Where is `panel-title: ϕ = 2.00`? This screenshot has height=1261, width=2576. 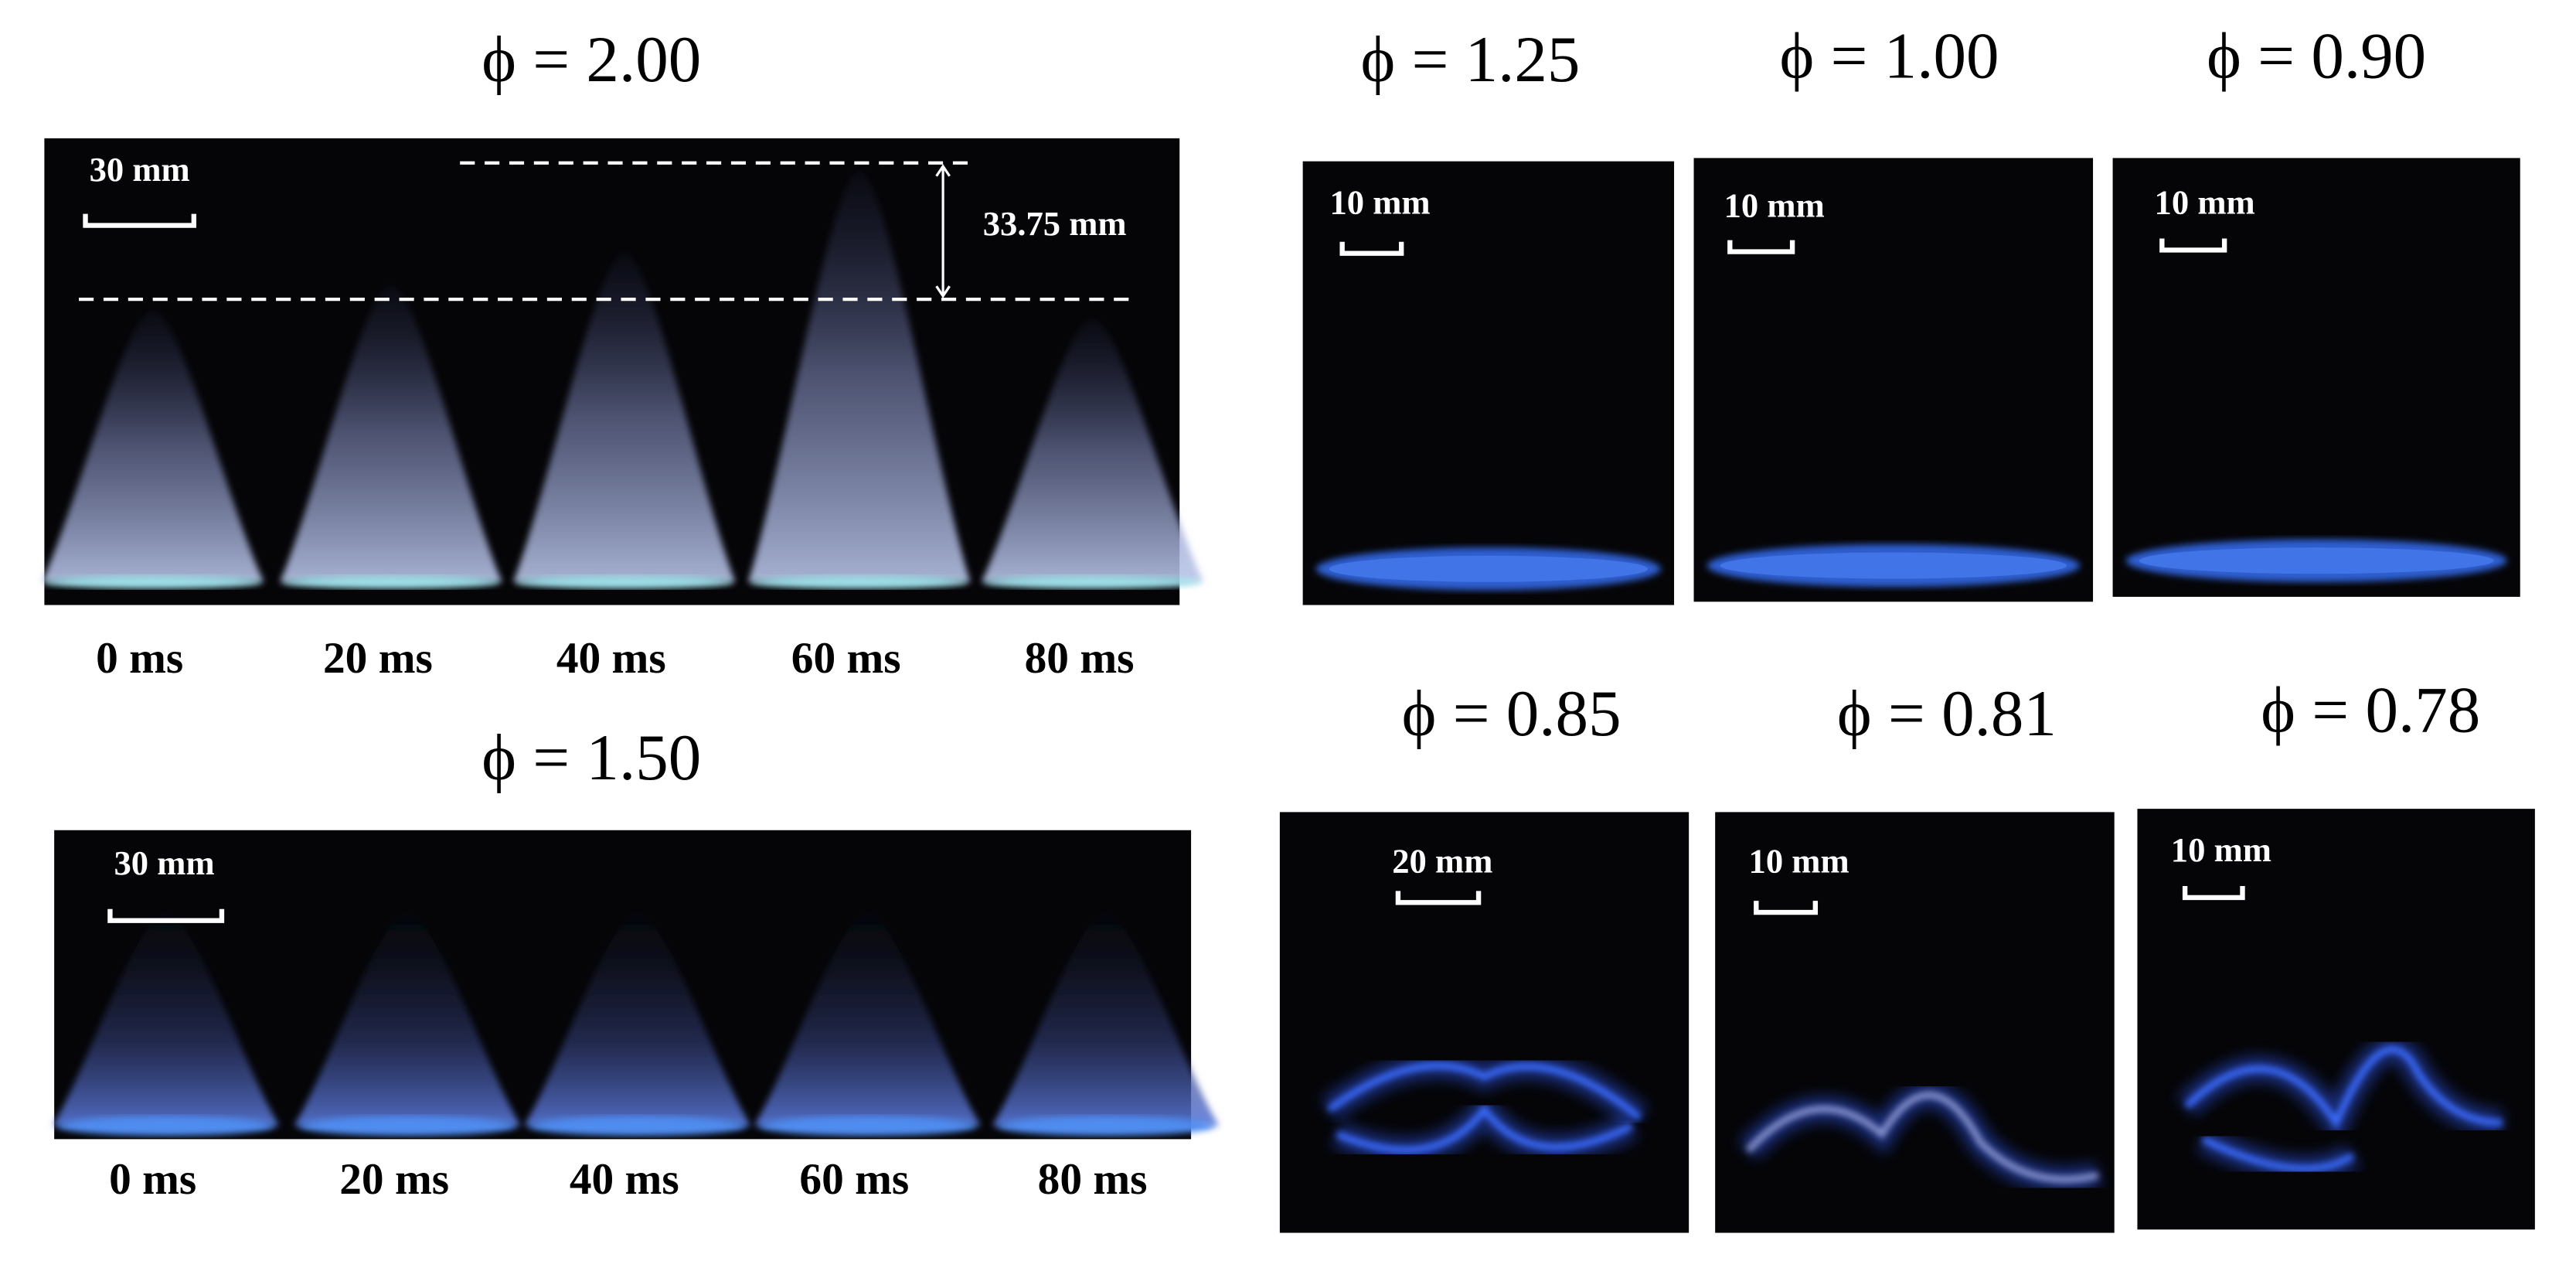
panel-title: ϕ = 2.00 is located at coordinates (591, 60).